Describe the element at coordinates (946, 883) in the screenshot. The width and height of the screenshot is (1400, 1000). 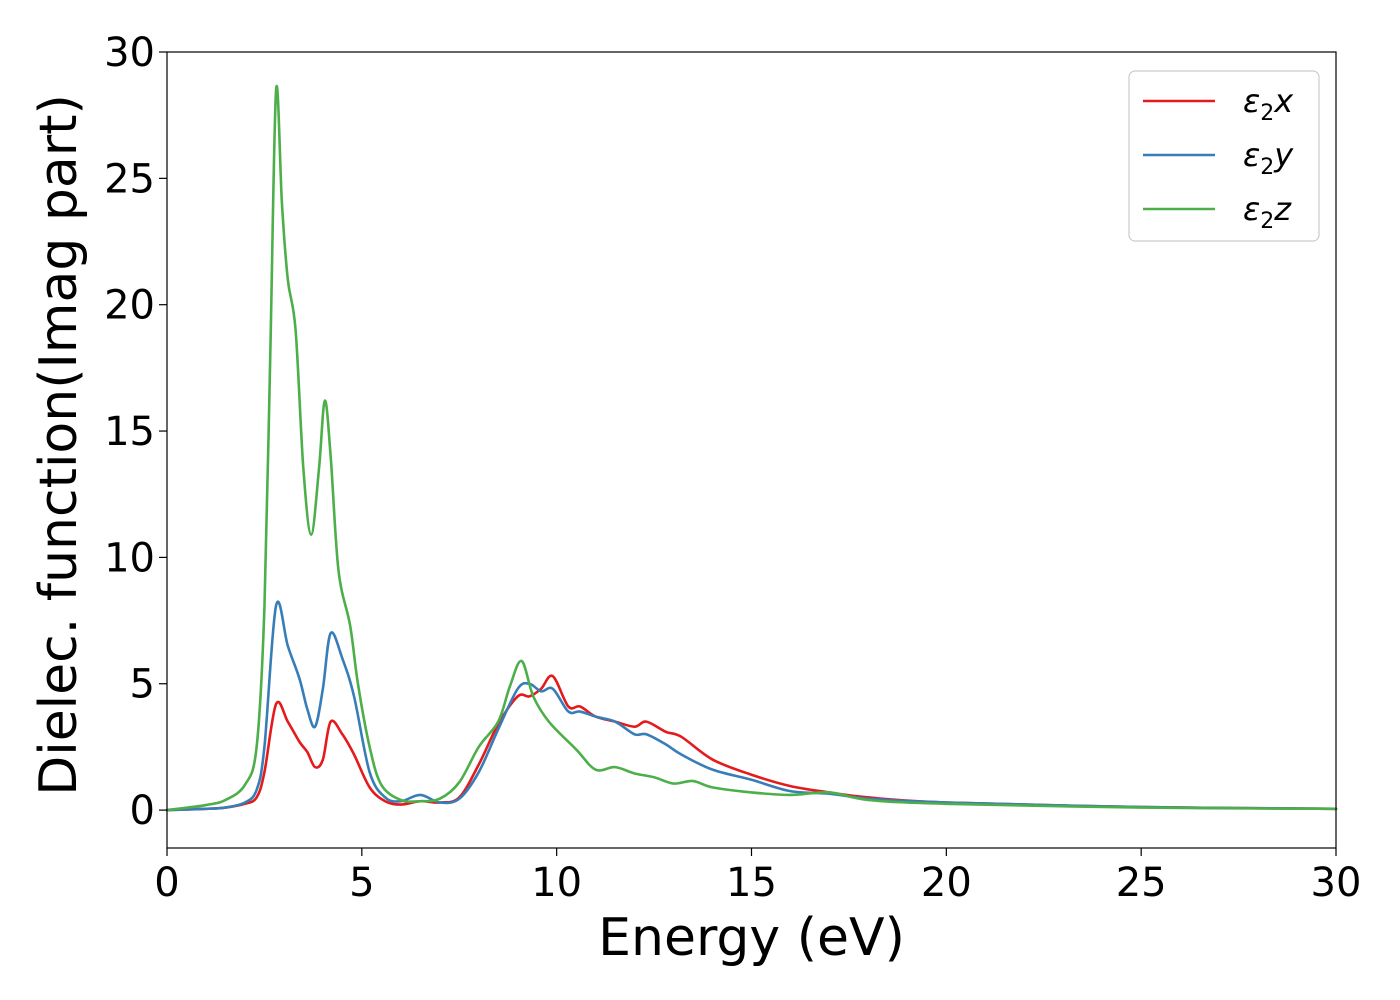
I see `x-tick-label: 20` at that location.